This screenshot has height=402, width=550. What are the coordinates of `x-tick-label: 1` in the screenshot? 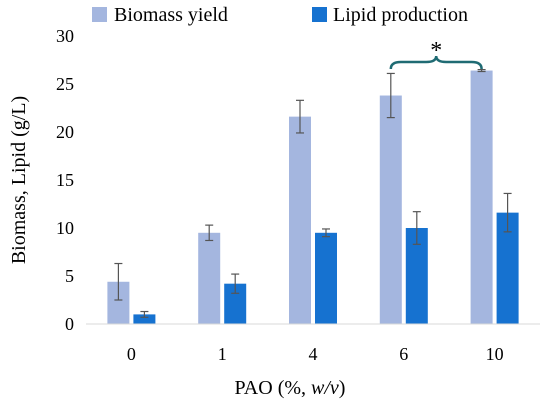 It's located at (222, 354).